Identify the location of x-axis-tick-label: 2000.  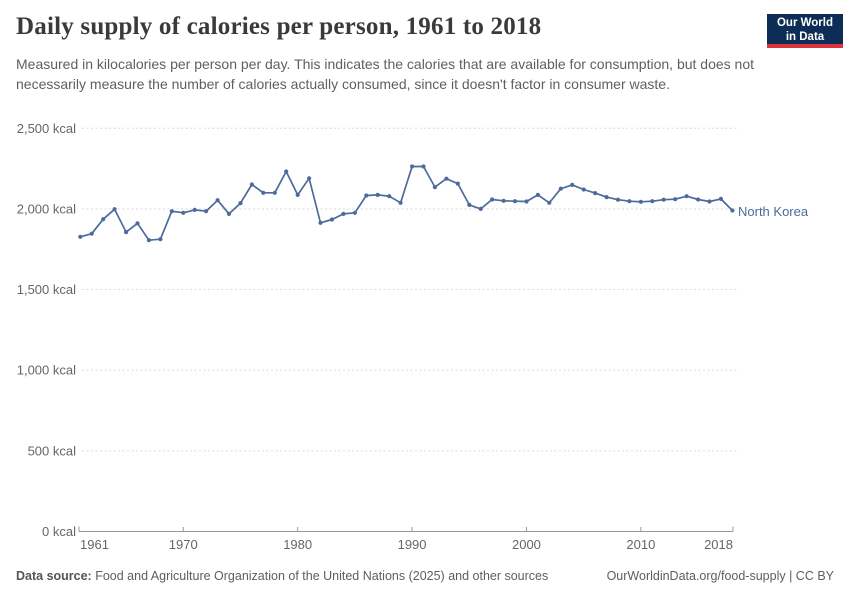
(526, 544).